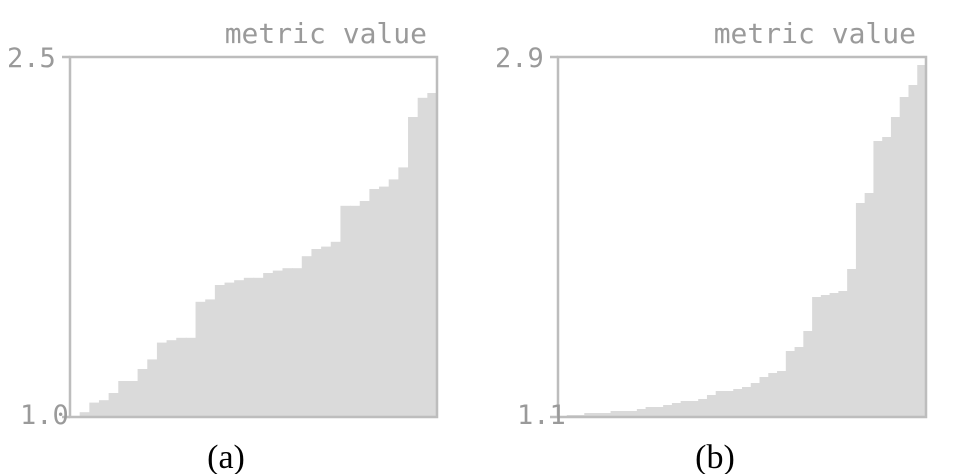  What do you see at coordinates (226, 456) in the screenshot?
I see `panel-caption-a: (a)` at bounding box center [226, 456].